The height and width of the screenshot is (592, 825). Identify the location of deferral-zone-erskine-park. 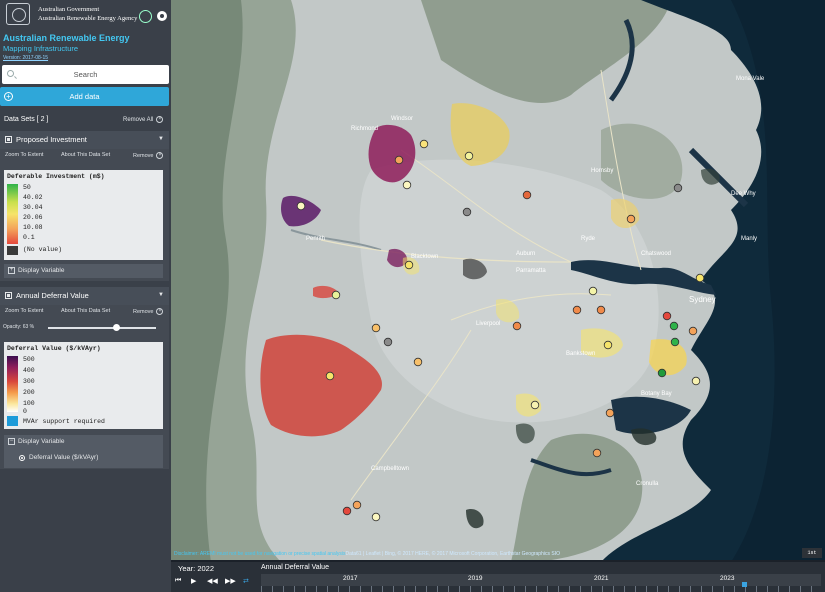
(325, 292).